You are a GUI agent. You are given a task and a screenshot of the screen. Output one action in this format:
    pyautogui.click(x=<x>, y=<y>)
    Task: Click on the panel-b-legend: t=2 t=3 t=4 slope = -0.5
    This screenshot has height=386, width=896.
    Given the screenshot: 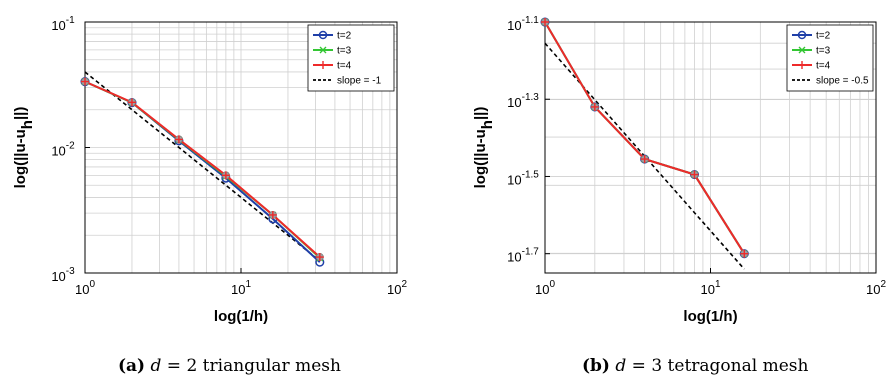 What is the action you would take?
    pyautogui.click(x=830, y=58)
    